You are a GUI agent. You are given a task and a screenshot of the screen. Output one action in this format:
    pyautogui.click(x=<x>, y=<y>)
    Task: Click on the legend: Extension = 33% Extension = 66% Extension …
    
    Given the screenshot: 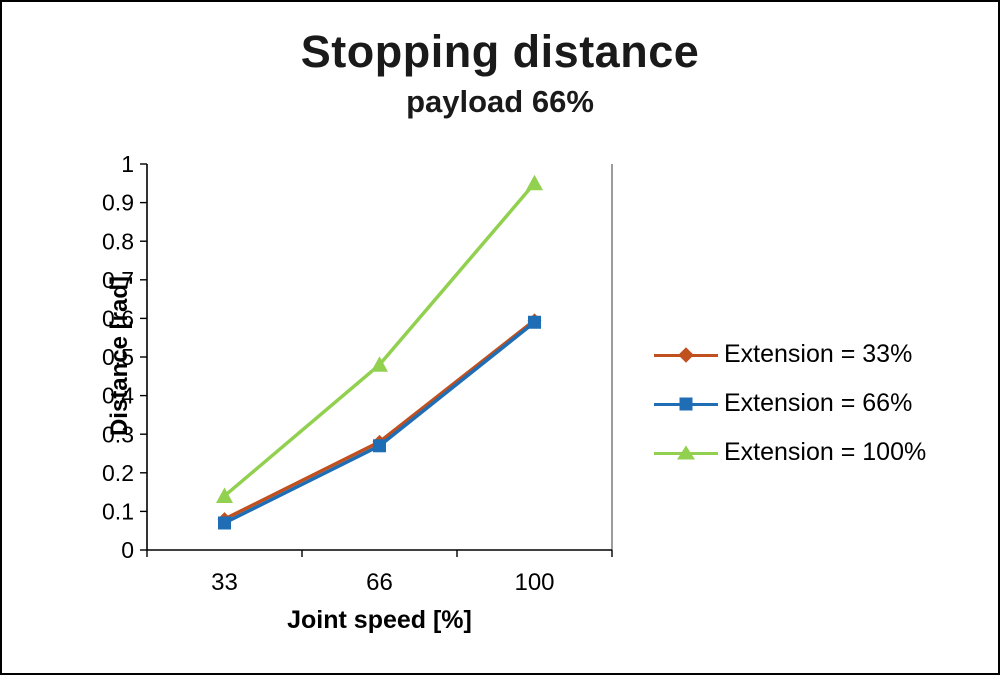 What is the action you would take?
    pyautogui.click(x=790, y=403)
    